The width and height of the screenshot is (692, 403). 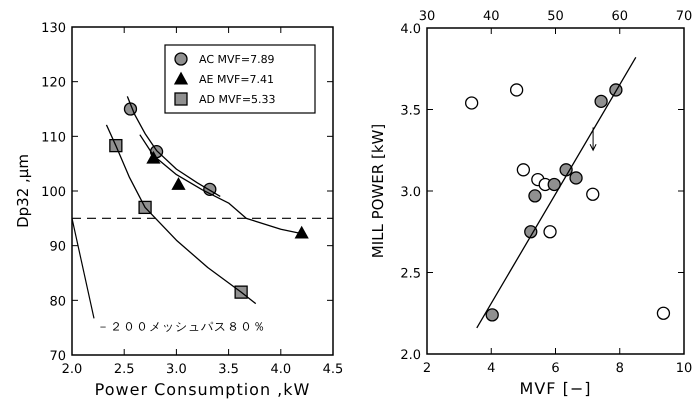 I want to click on xtick: 2, so click(x=427, y=368).